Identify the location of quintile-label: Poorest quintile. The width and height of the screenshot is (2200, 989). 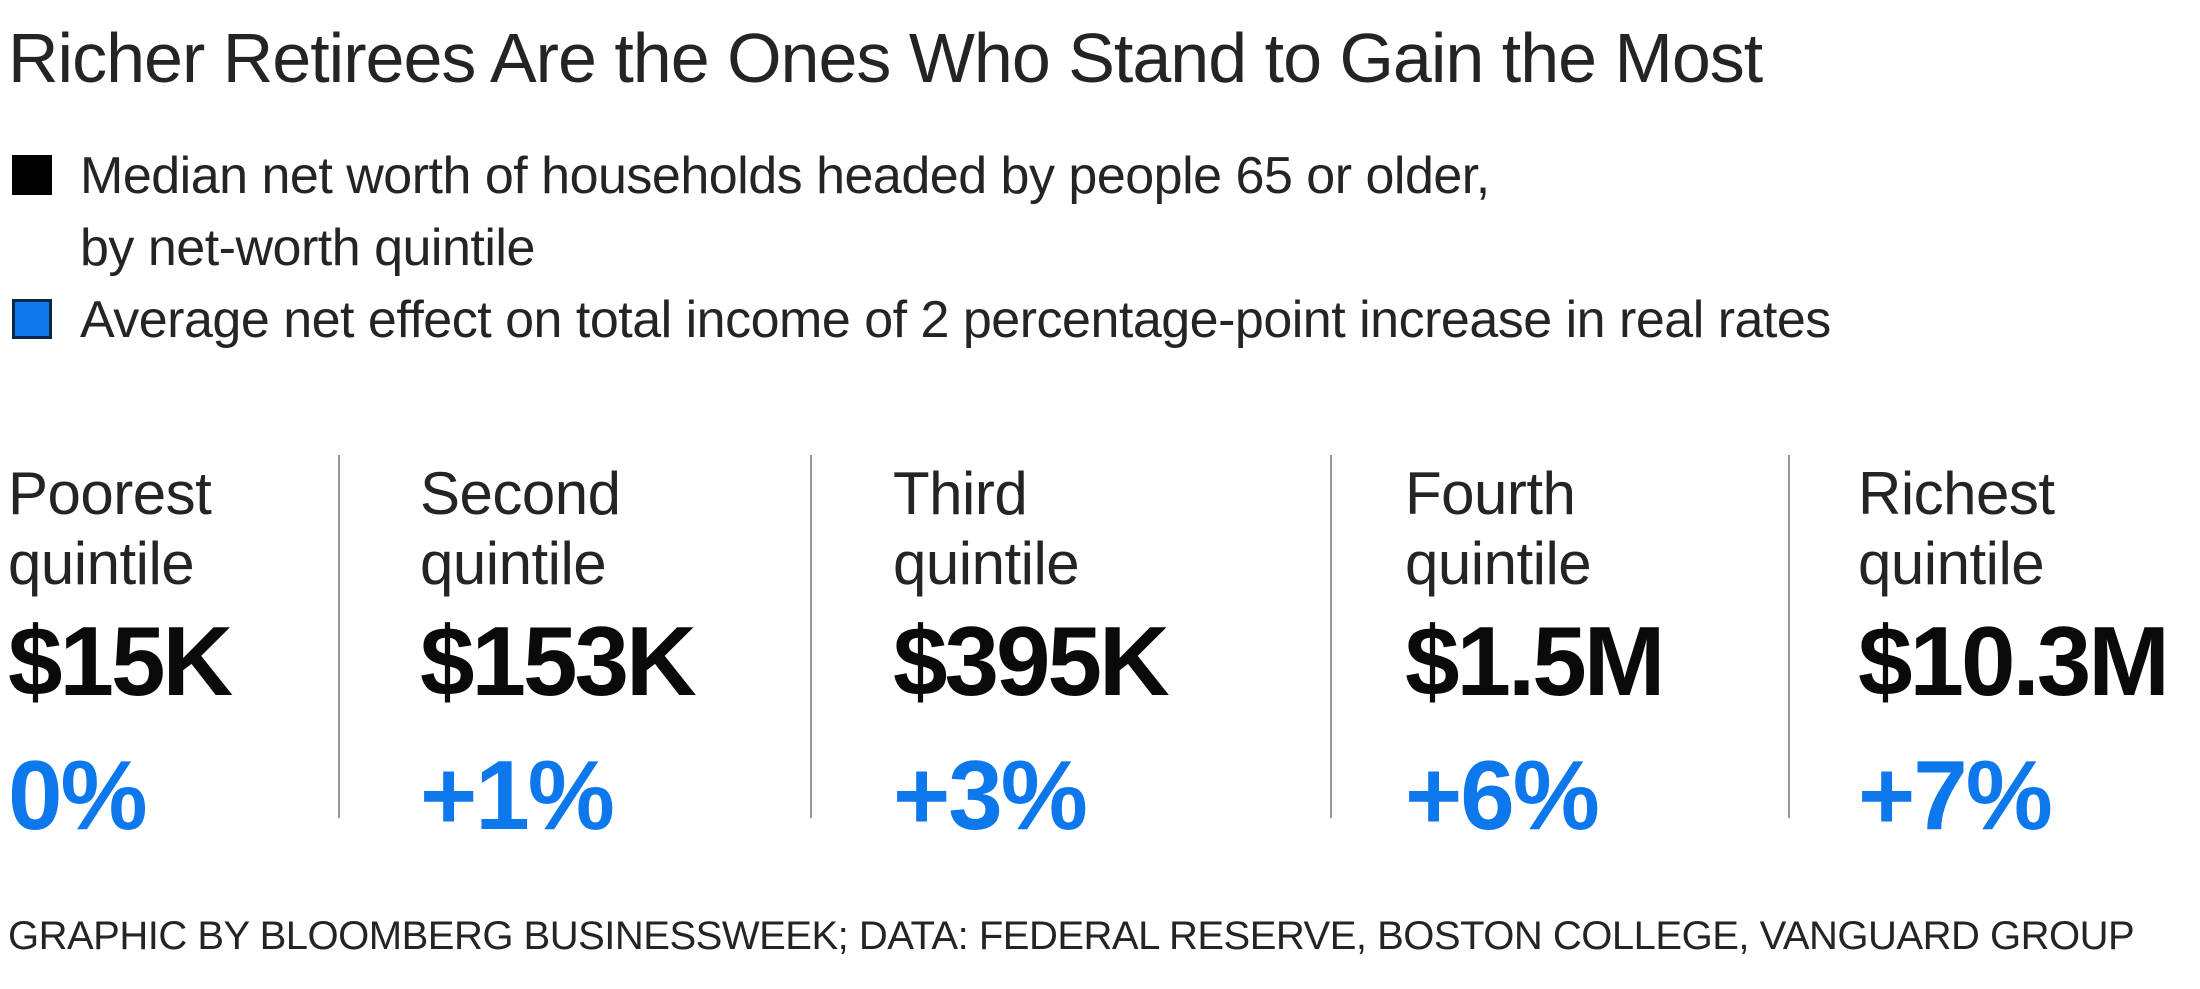
(173, 529).